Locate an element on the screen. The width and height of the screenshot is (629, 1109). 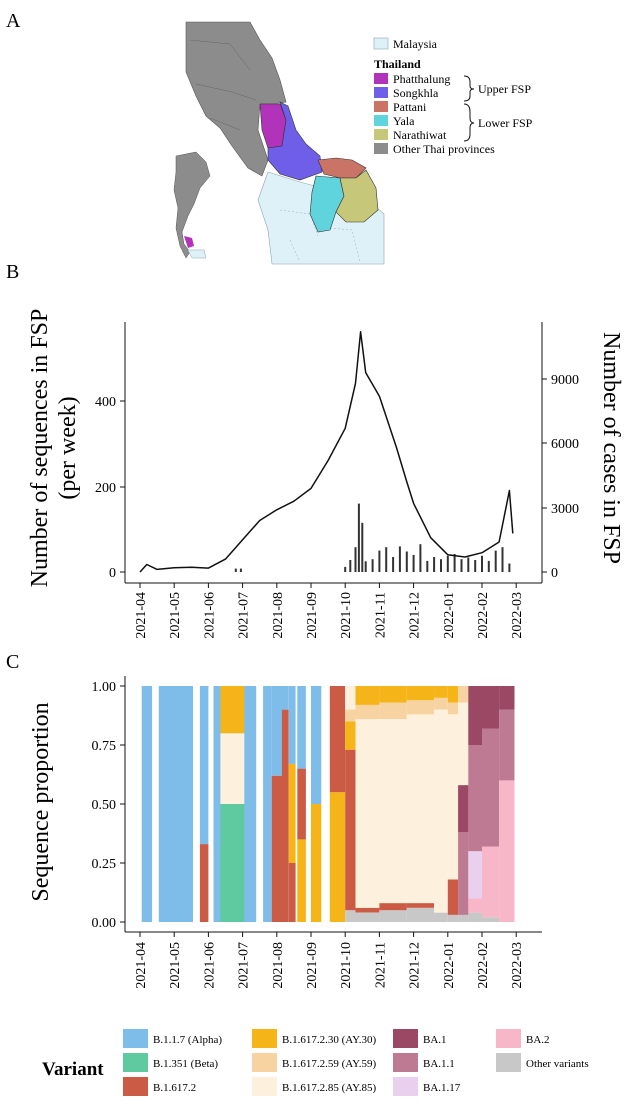
map-other-thai-inner is located at coordinates (223, 85).